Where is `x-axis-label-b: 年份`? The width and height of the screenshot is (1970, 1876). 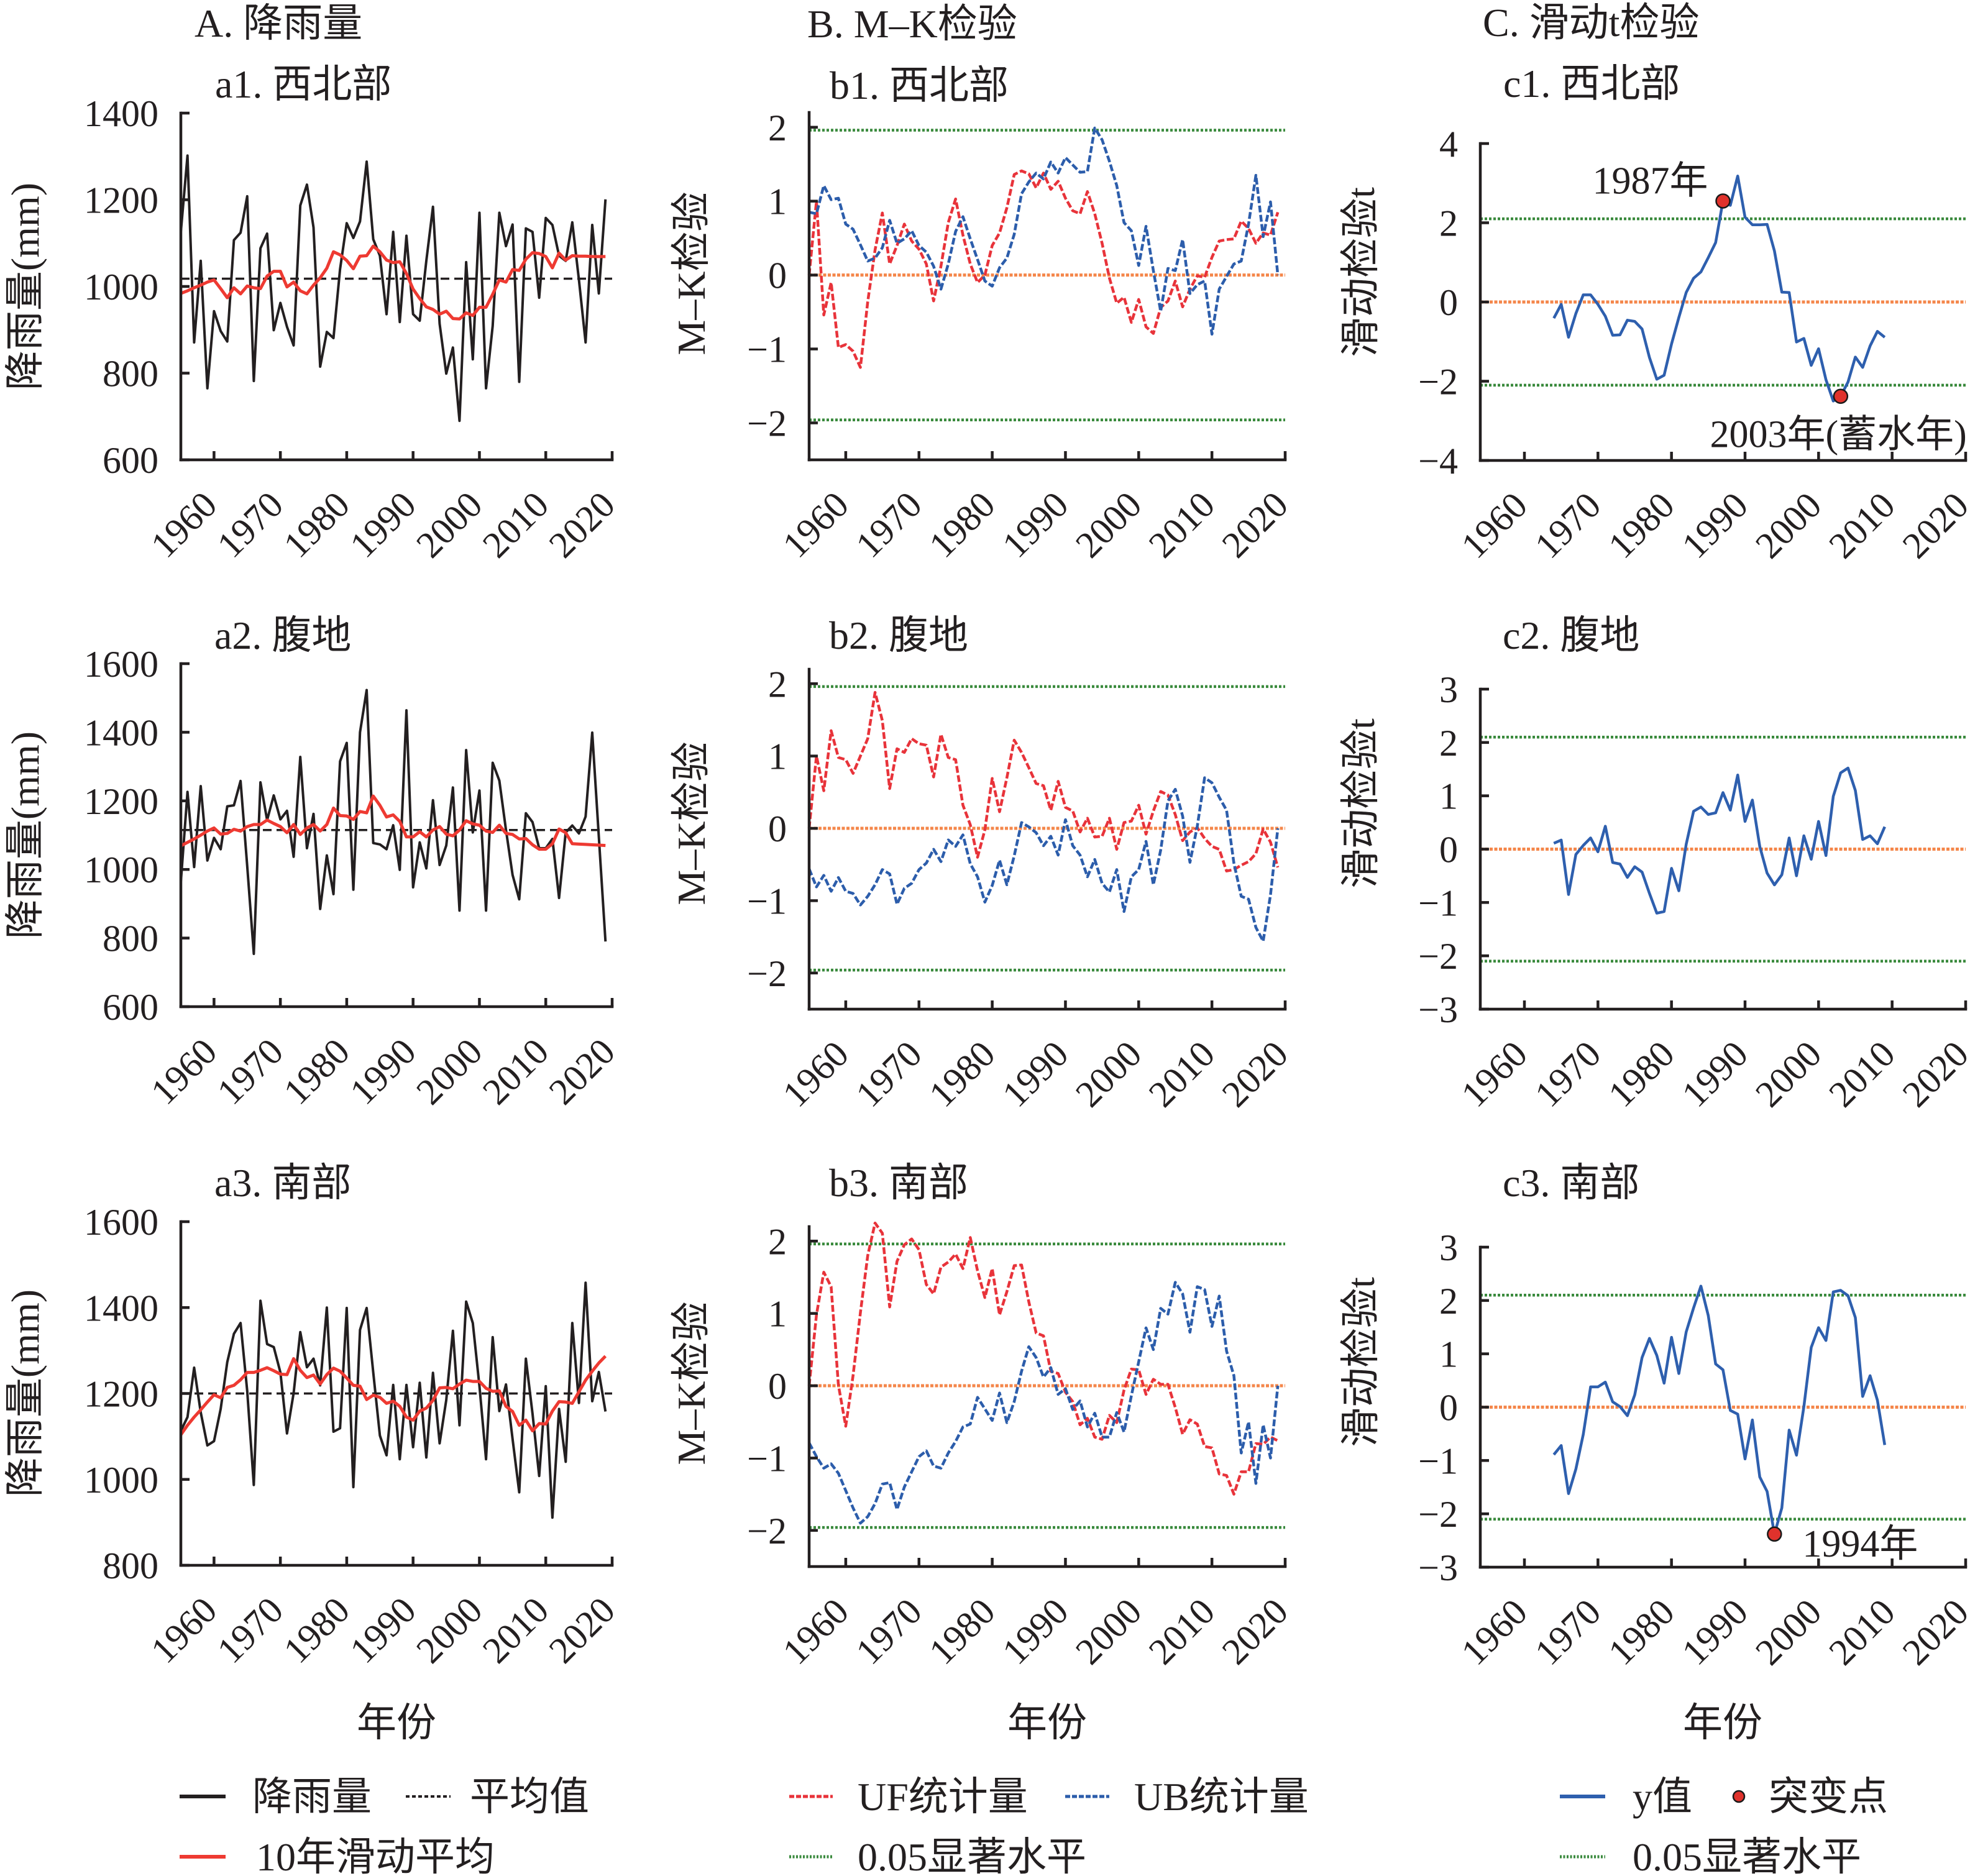 x-axis-label-b: 年份 is located at coordinates (1047, 1723).